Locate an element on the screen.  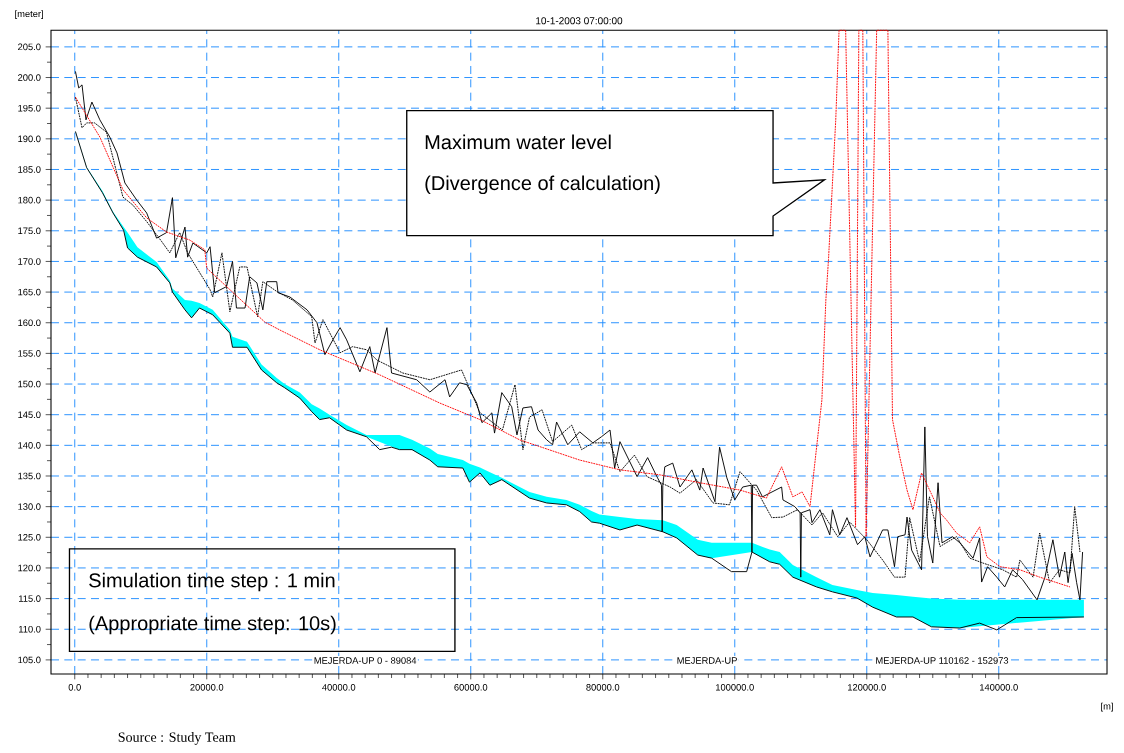
x-tick-label: 80000.0 is located at coordinates (603, 687).